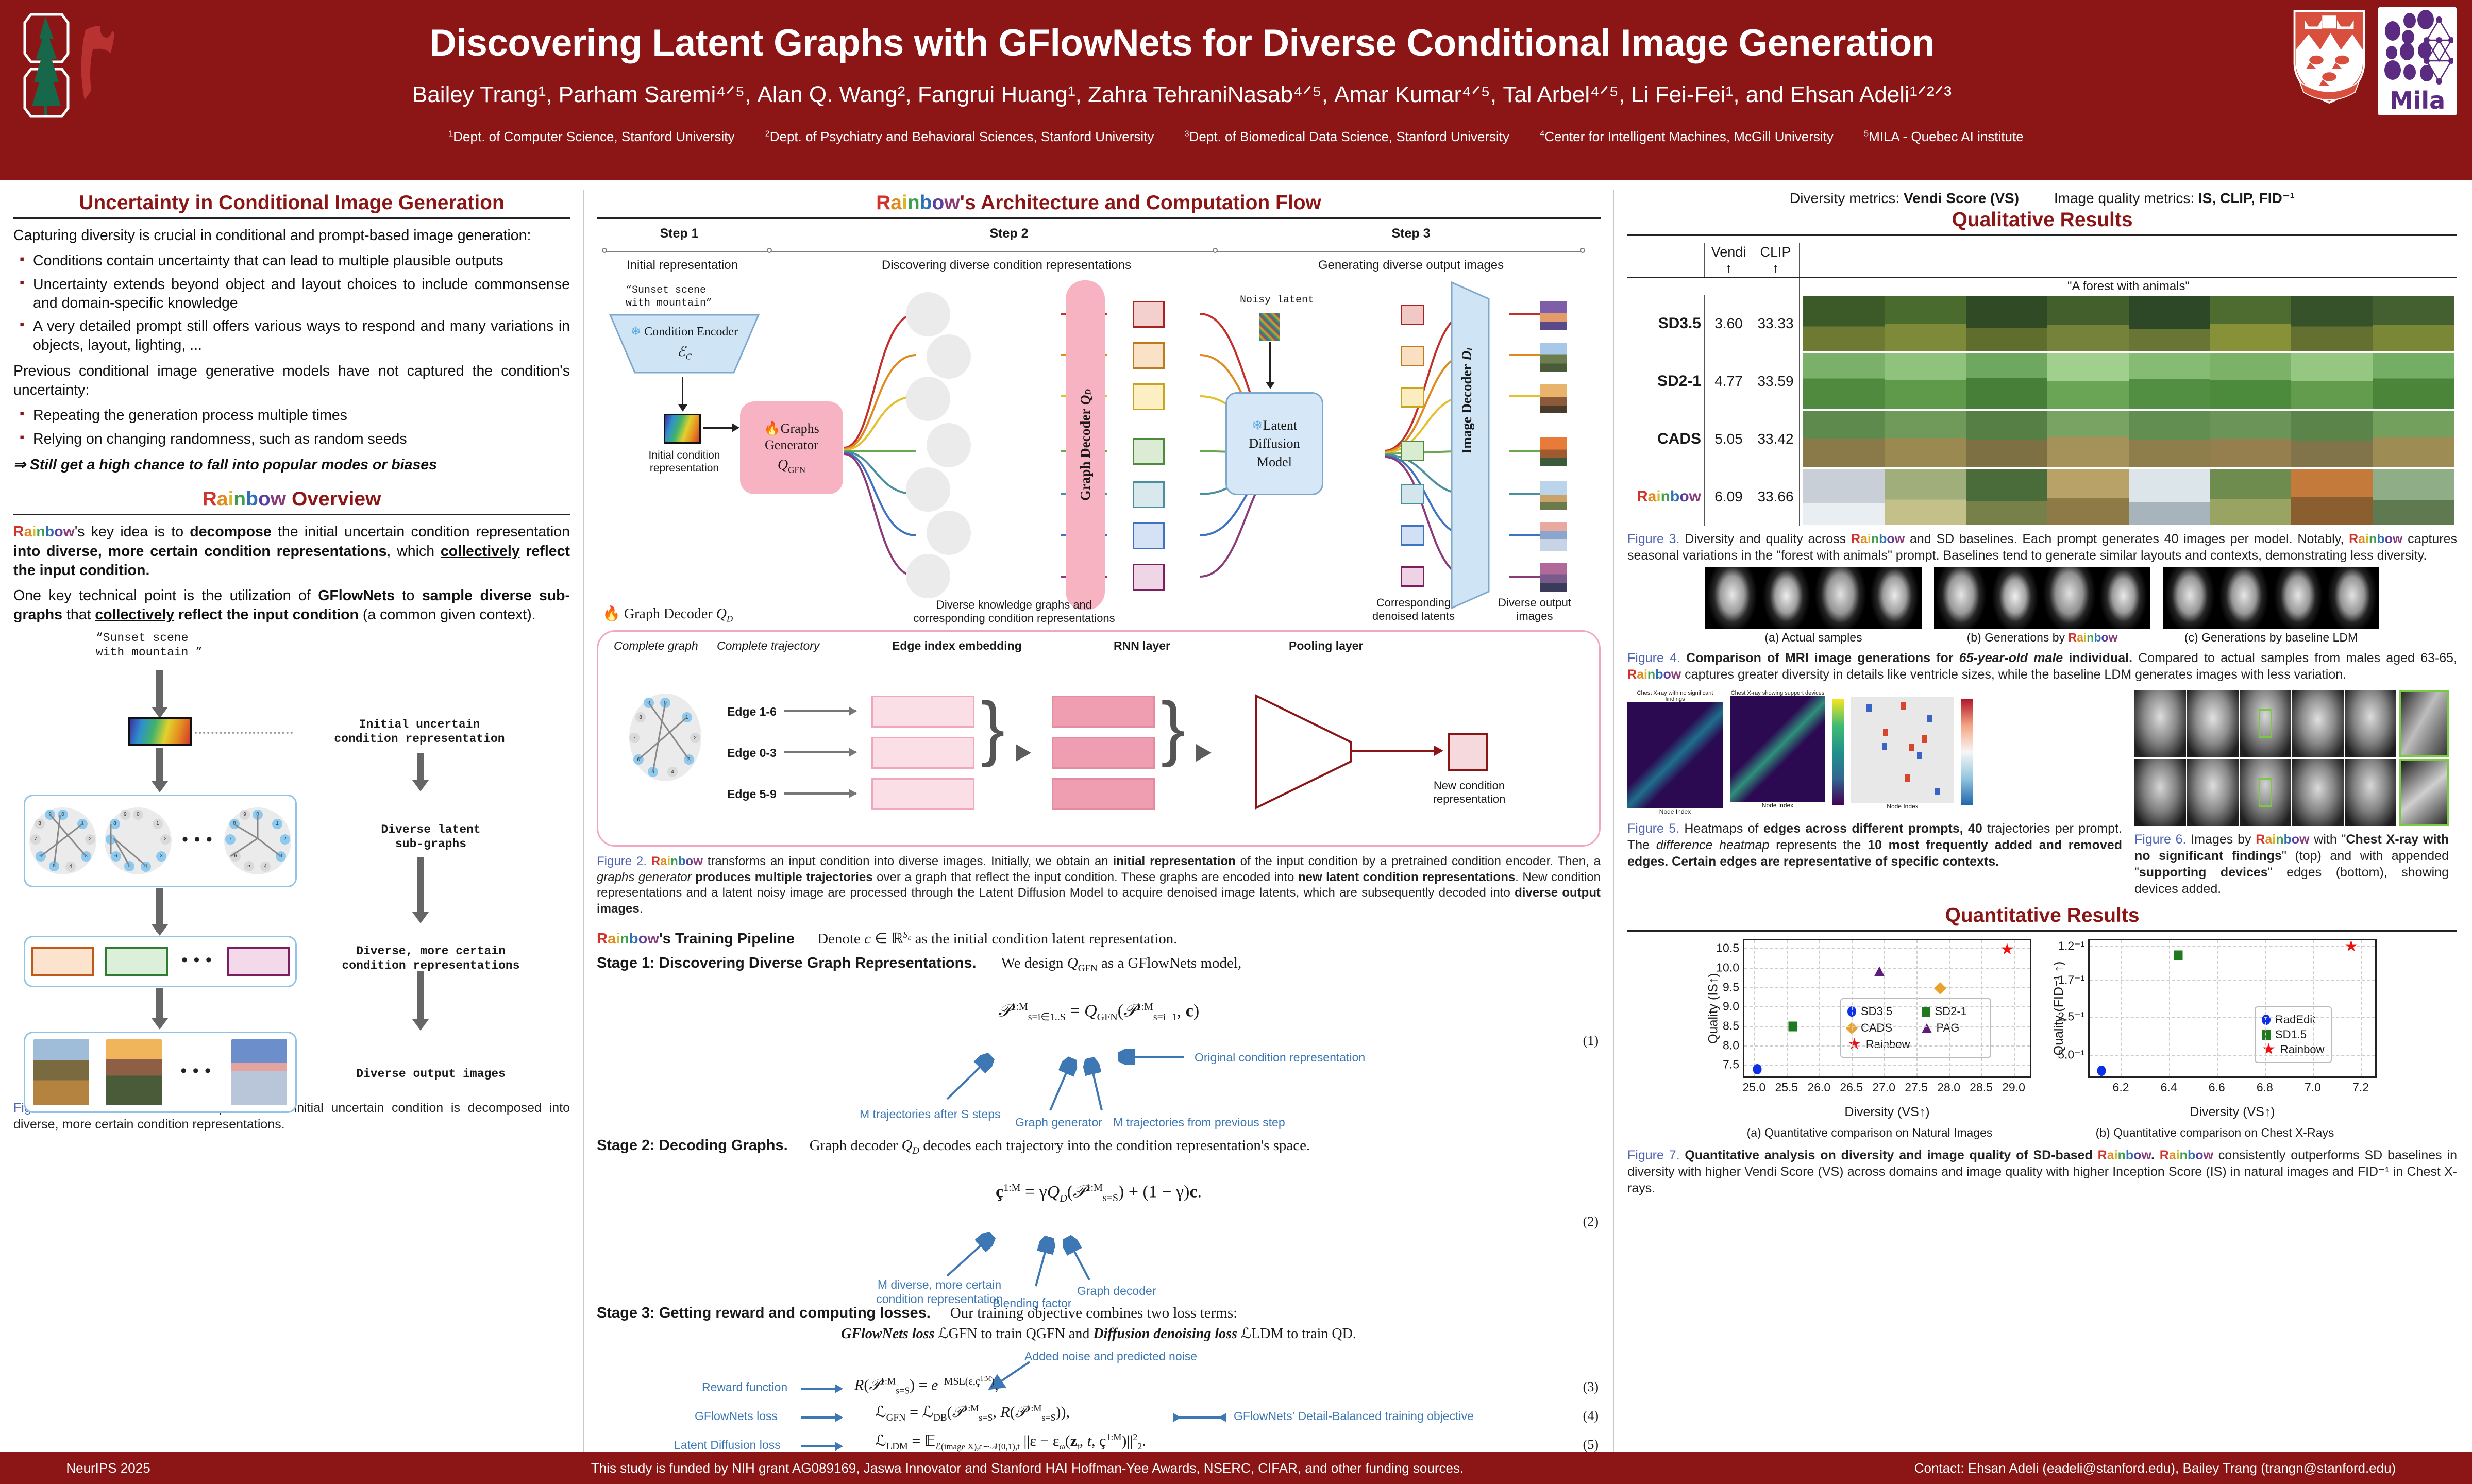 The image size is (2472, 1484). Describe the element at coordinates (949, 533) in the screenshot. I see `graph-circle` at that location.